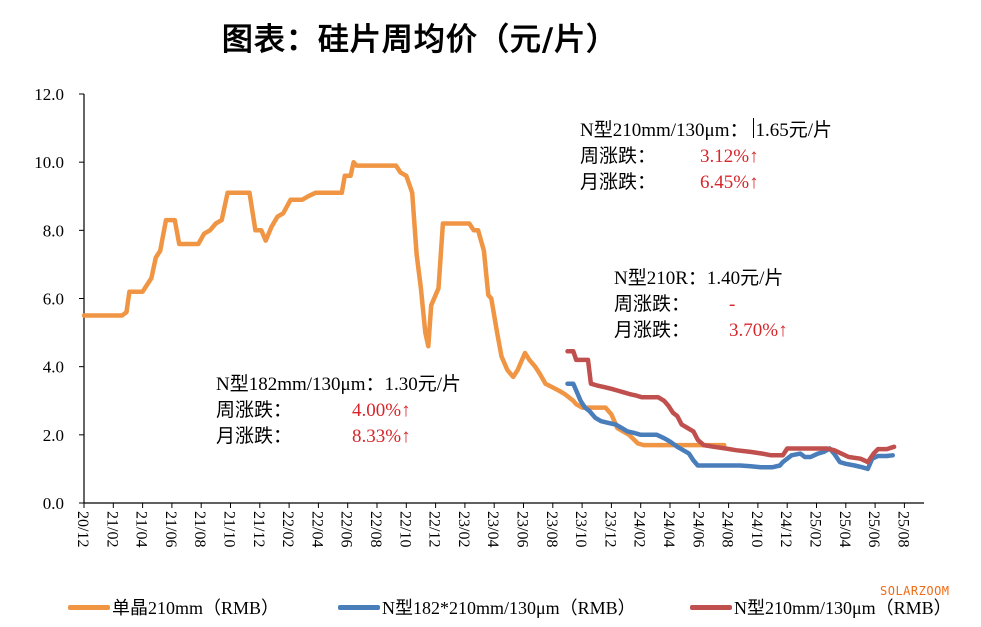 The height and width of the screenshot is (627, 981). Describe the element at coordinates (551, 529) in the screenshot. I see `x-tick-label: 23/08` at that location.